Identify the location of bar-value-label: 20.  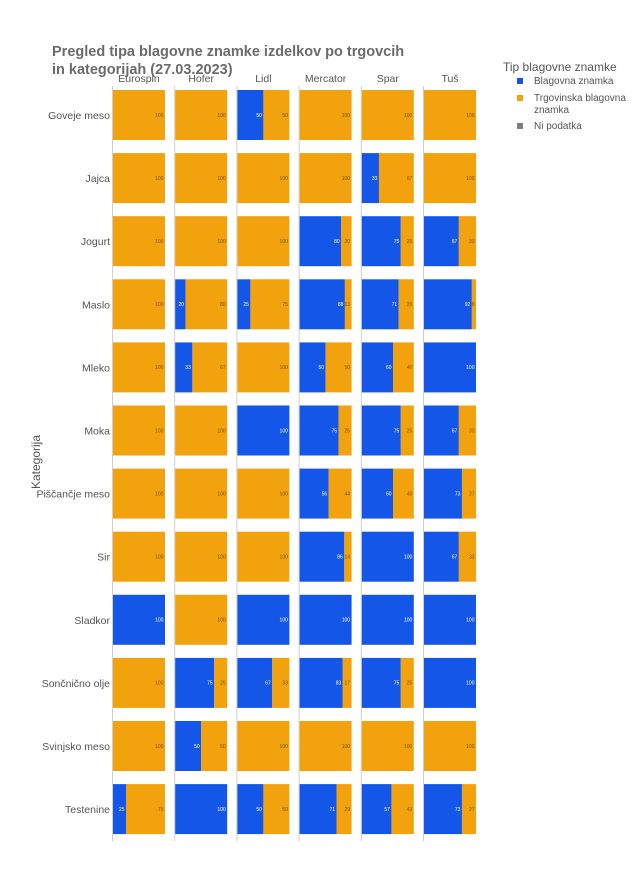
(348, 242).